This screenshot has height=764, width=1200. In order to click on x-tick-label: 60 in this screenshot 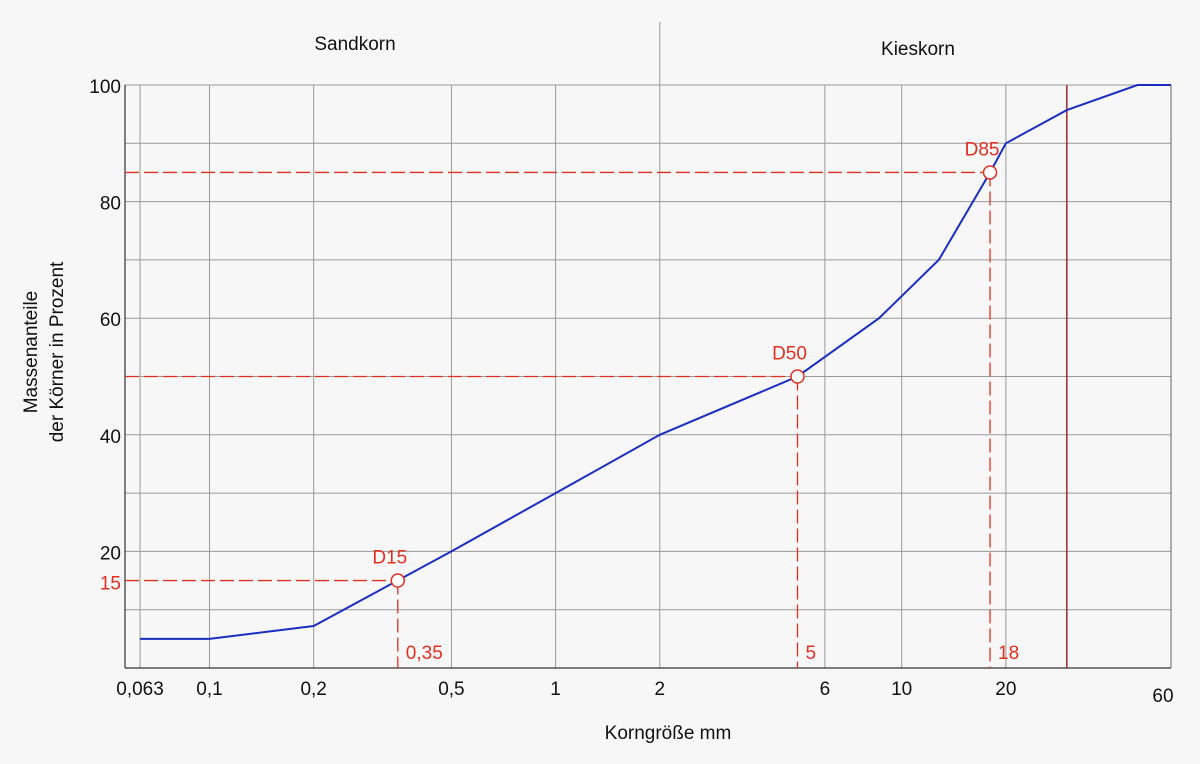, I will do `click(1162, 696)`.